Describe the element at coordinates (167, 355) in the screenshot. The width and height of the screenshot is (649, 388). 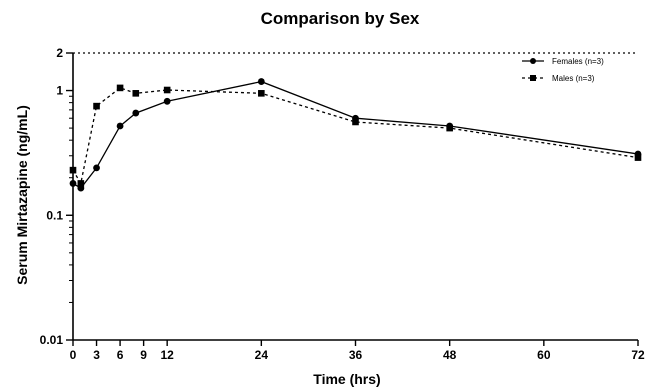
I see `x-tick-label: 12` at that location.